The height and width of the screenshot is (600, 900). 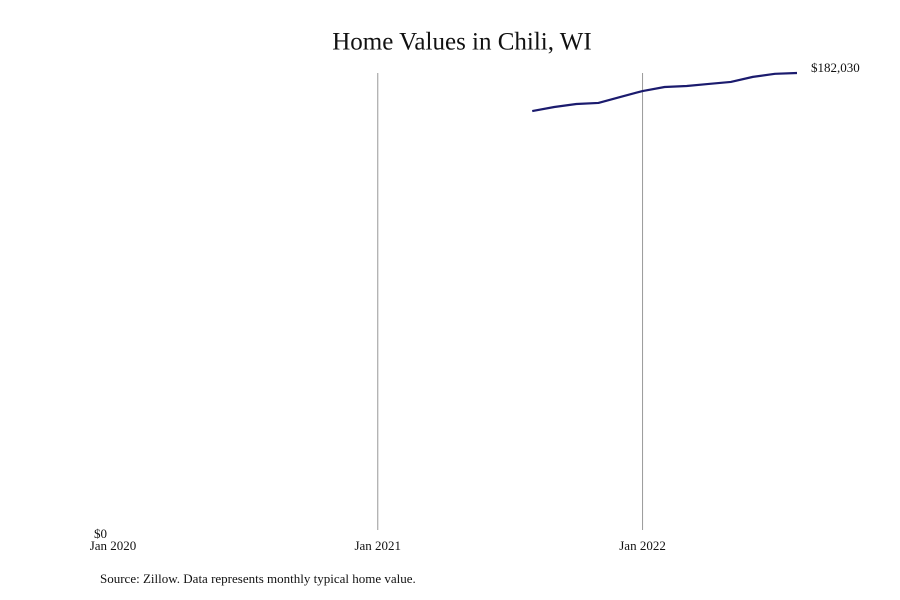 I want to click on y-tick-label: $0, so click(x=100, y=533).